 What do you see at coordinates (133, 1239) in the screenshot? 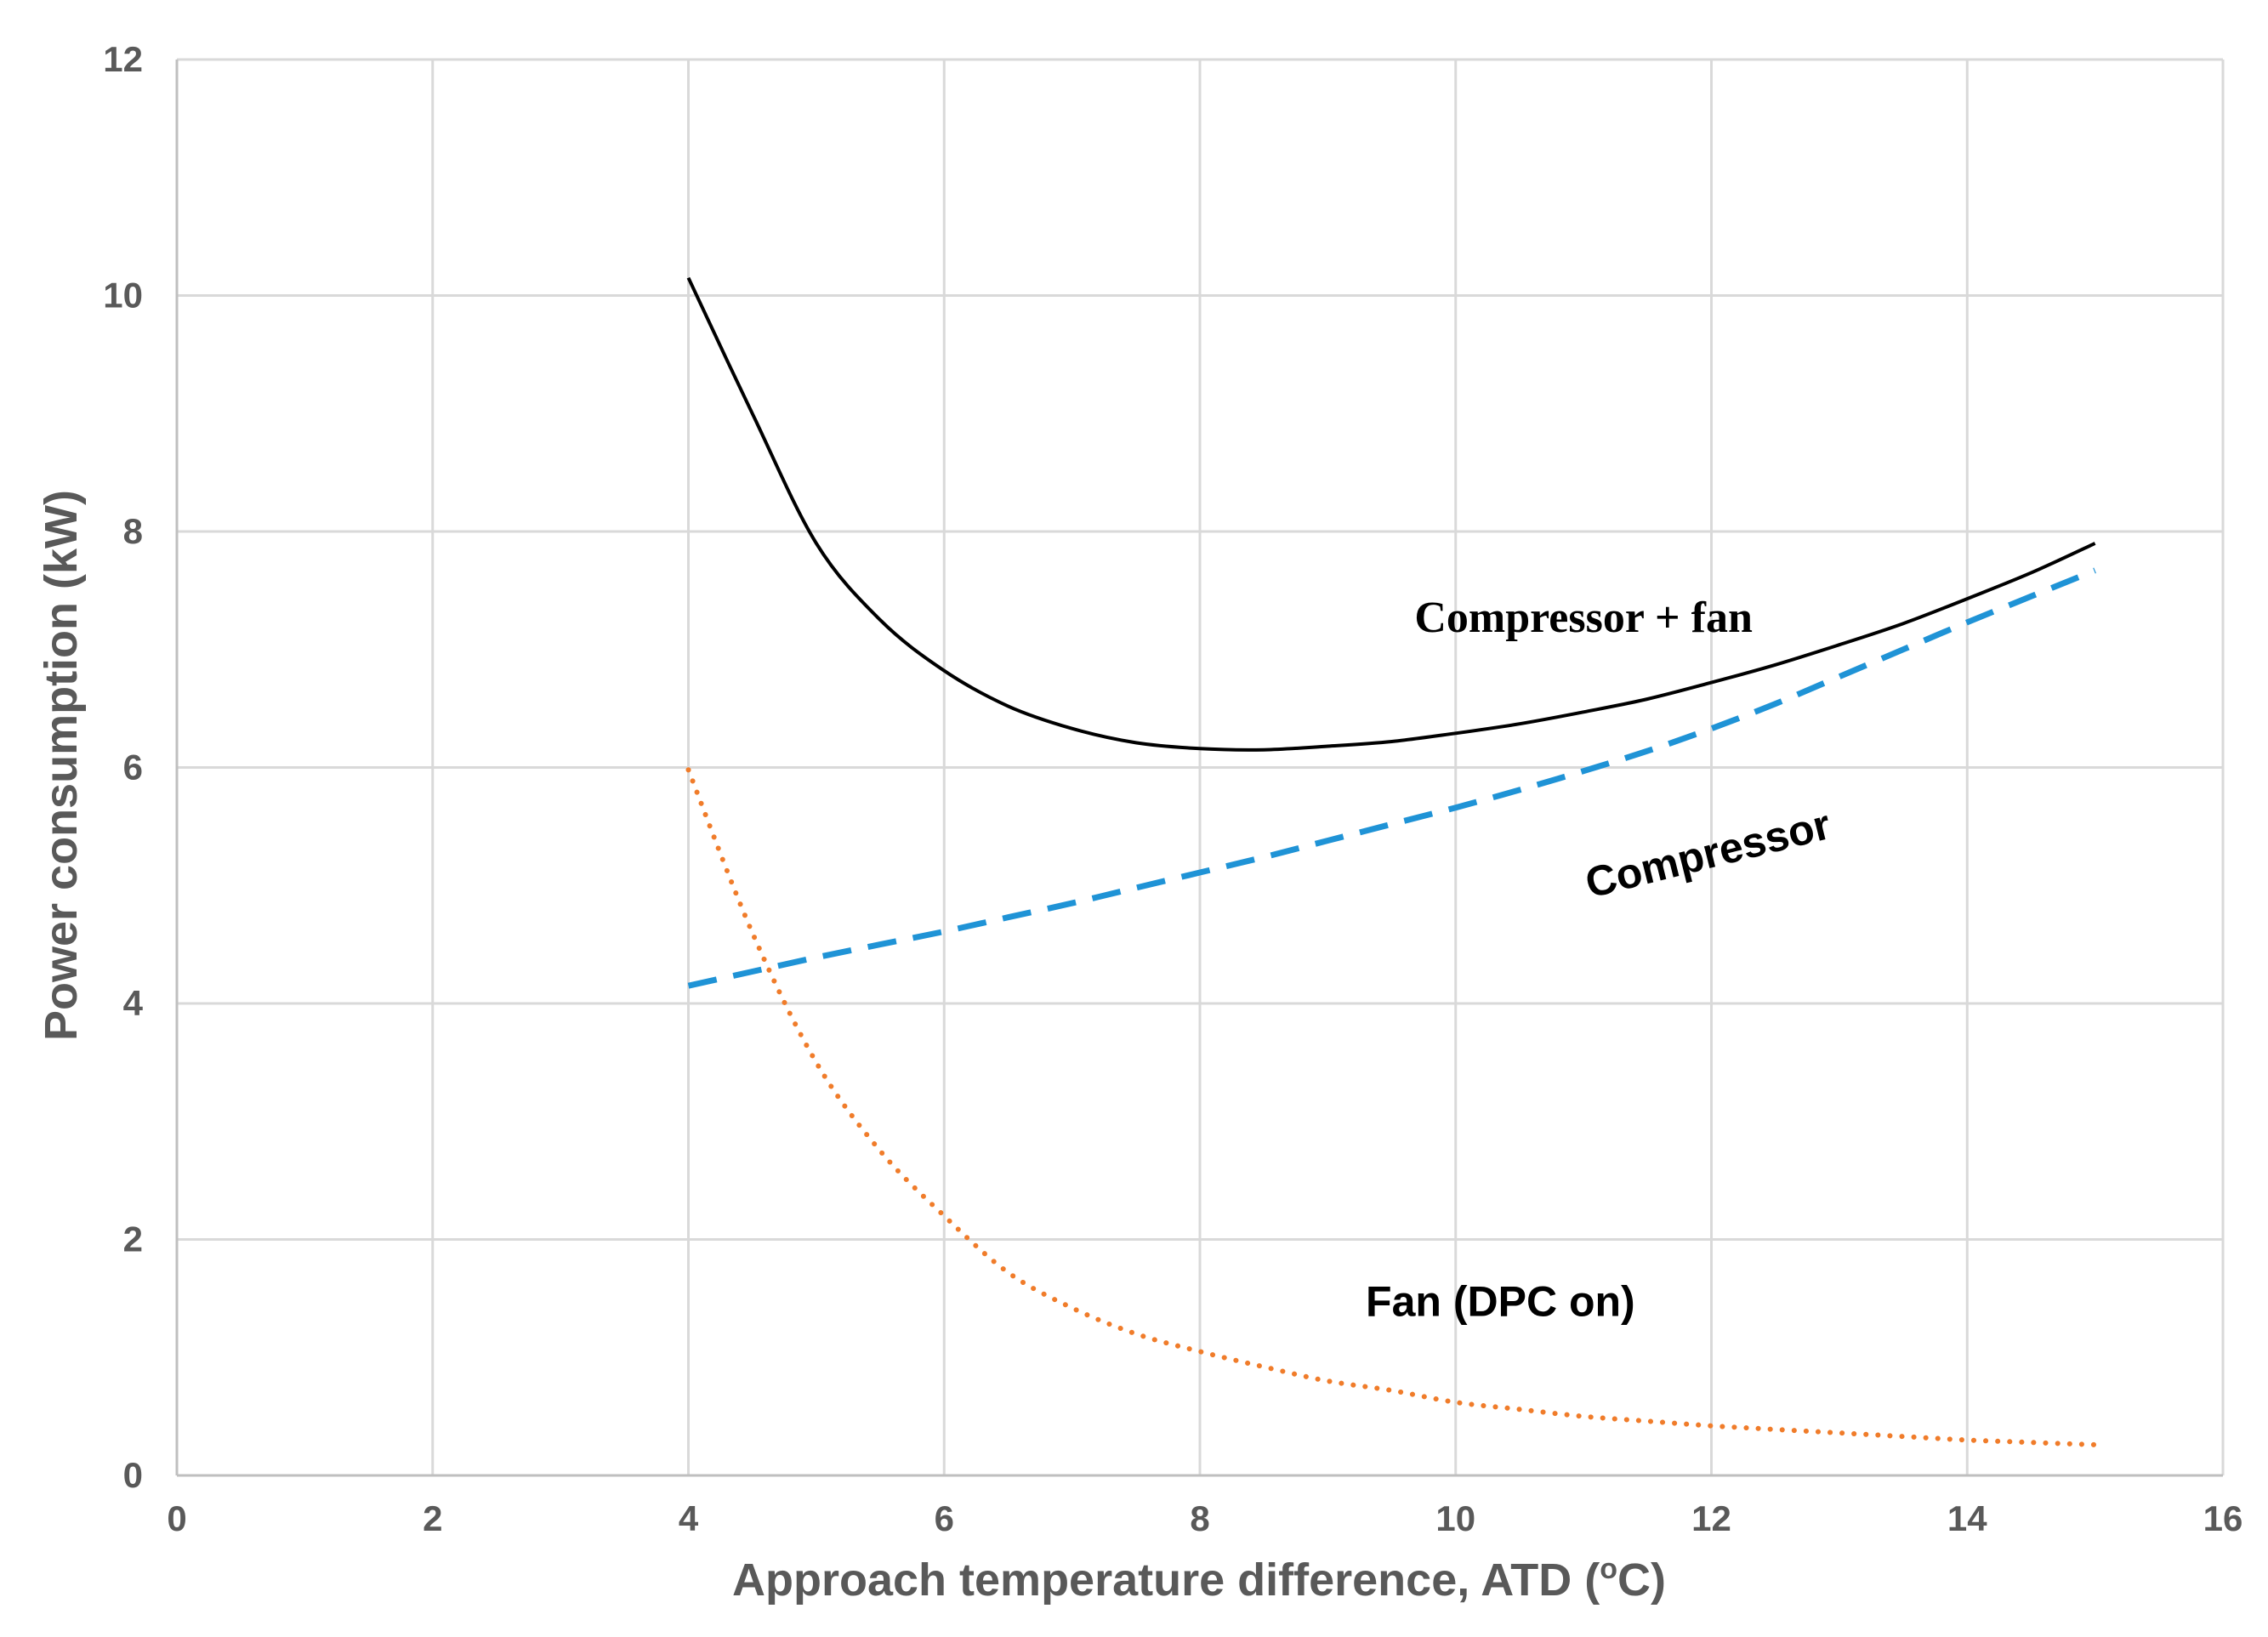
I see `y-tick-label: 2` at bounding box center [133, 1239].